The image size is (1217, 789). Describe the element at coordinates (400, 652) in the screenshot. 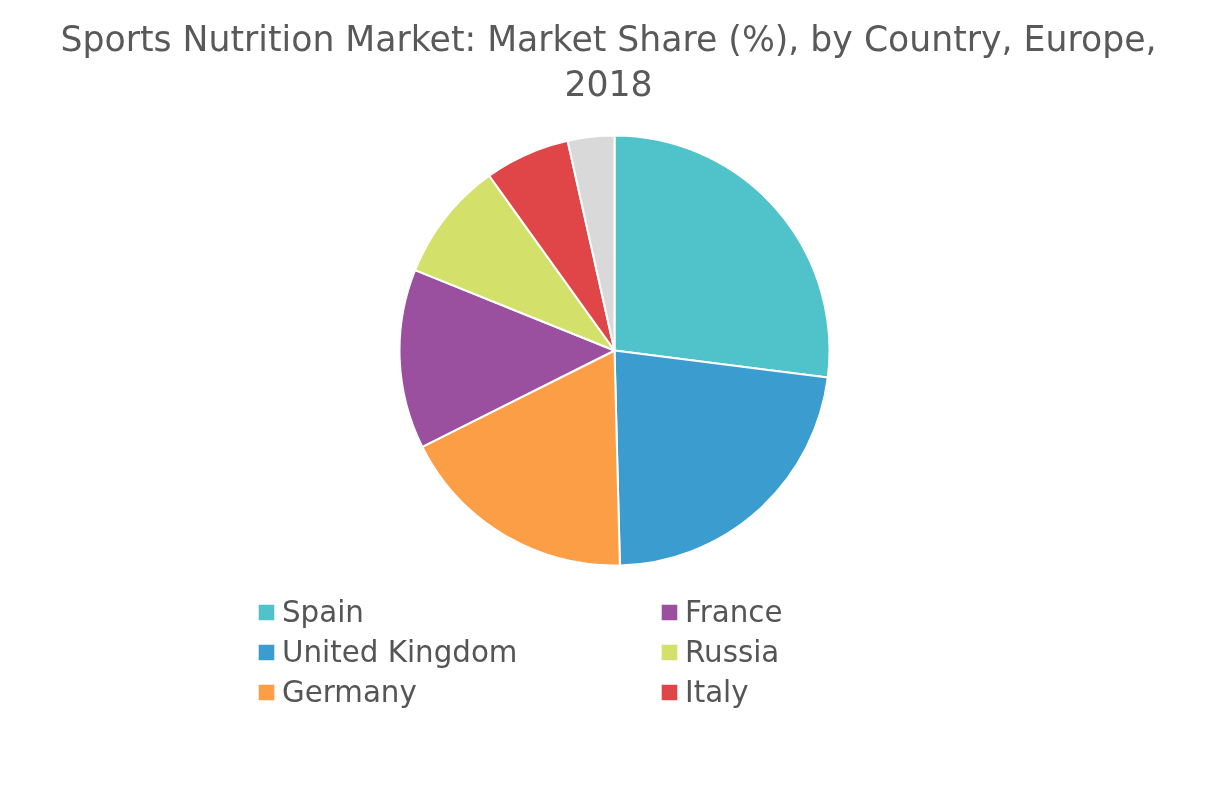

I see `legend-label: United Kingdom` at that location.